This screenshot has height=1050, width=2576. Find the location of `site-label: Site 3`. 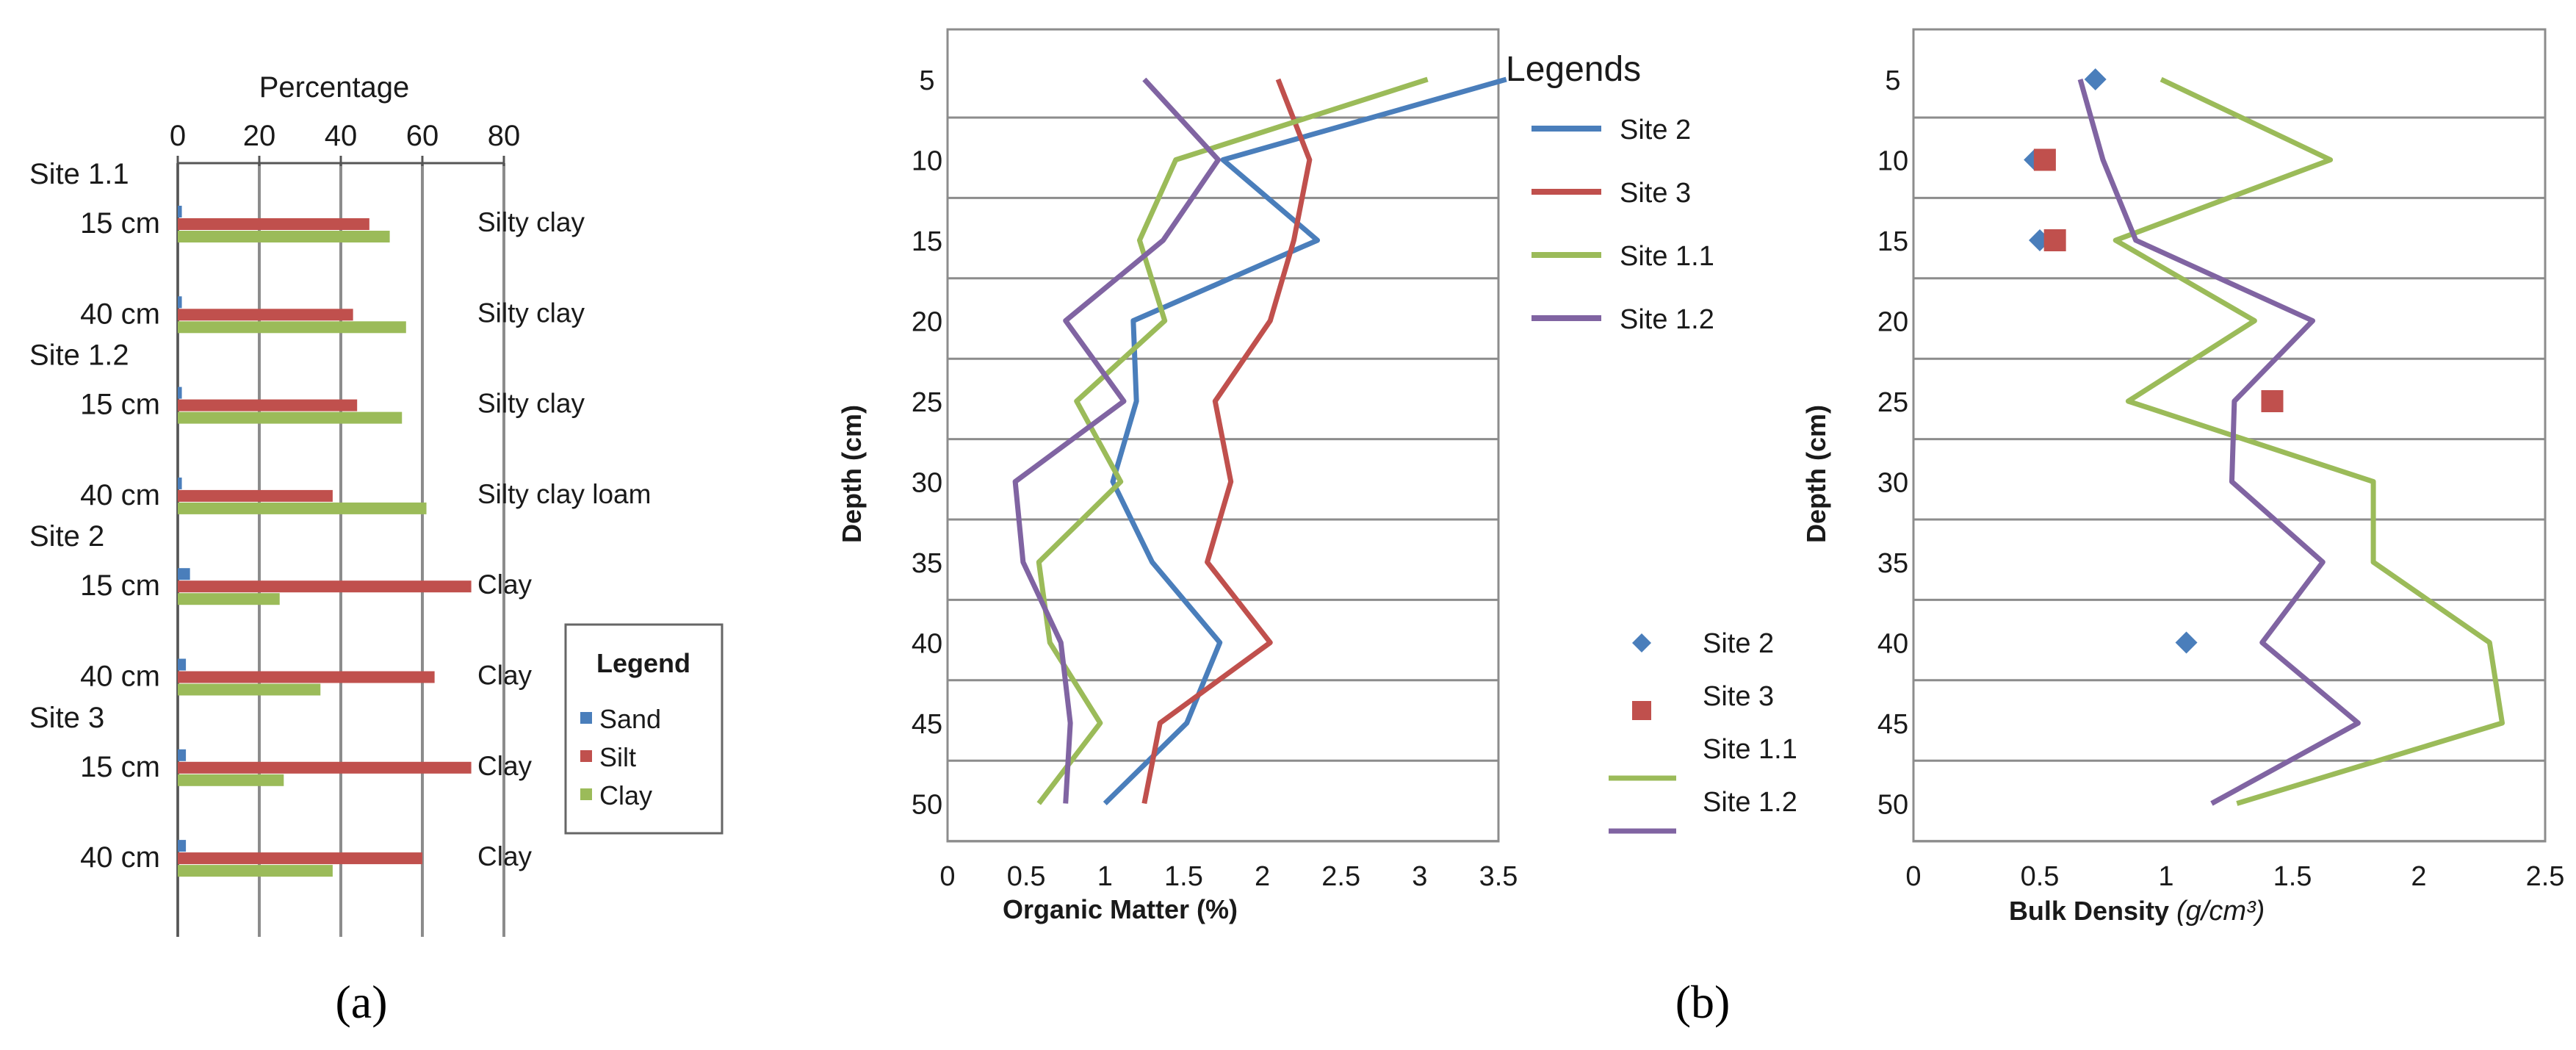

site-label: Site 3 is located at coordinates (66, 718).